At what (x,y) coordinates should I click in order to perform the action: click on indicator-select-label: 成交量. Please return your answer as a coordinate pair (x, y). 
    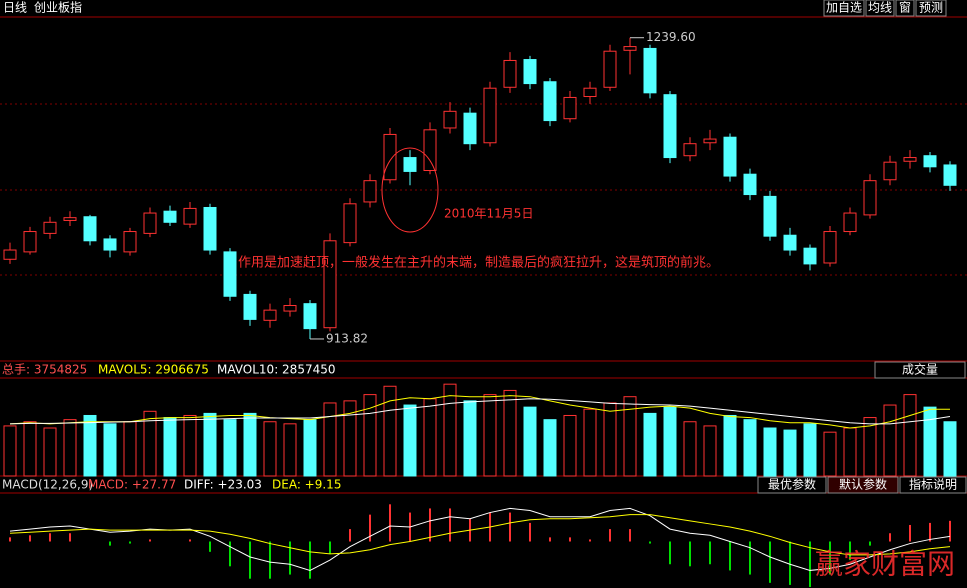
    Looking at the image, I should click on (920, 369).